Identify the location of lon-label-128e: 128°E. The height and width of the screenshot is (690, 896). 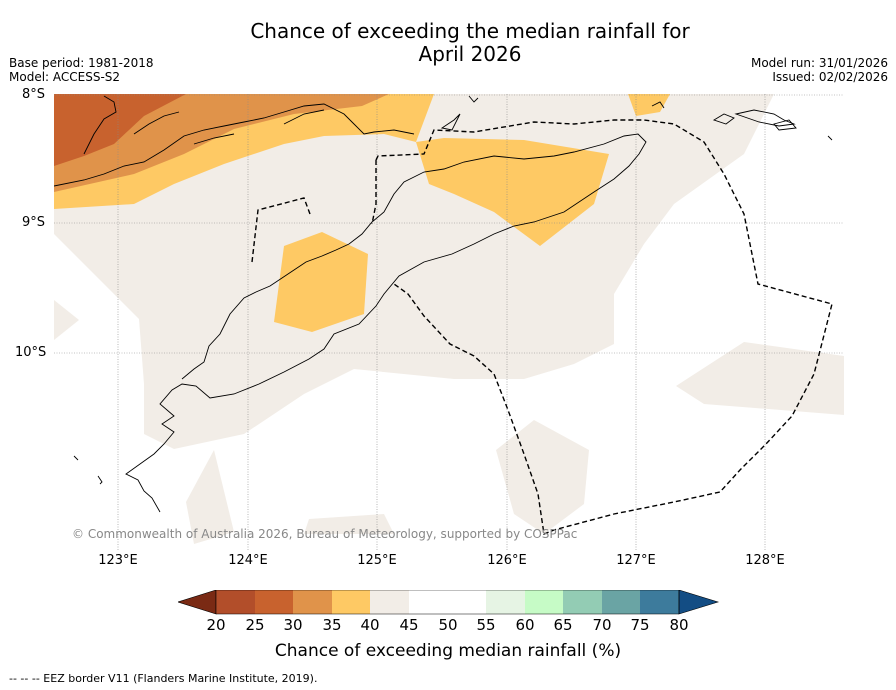
(765, 560).